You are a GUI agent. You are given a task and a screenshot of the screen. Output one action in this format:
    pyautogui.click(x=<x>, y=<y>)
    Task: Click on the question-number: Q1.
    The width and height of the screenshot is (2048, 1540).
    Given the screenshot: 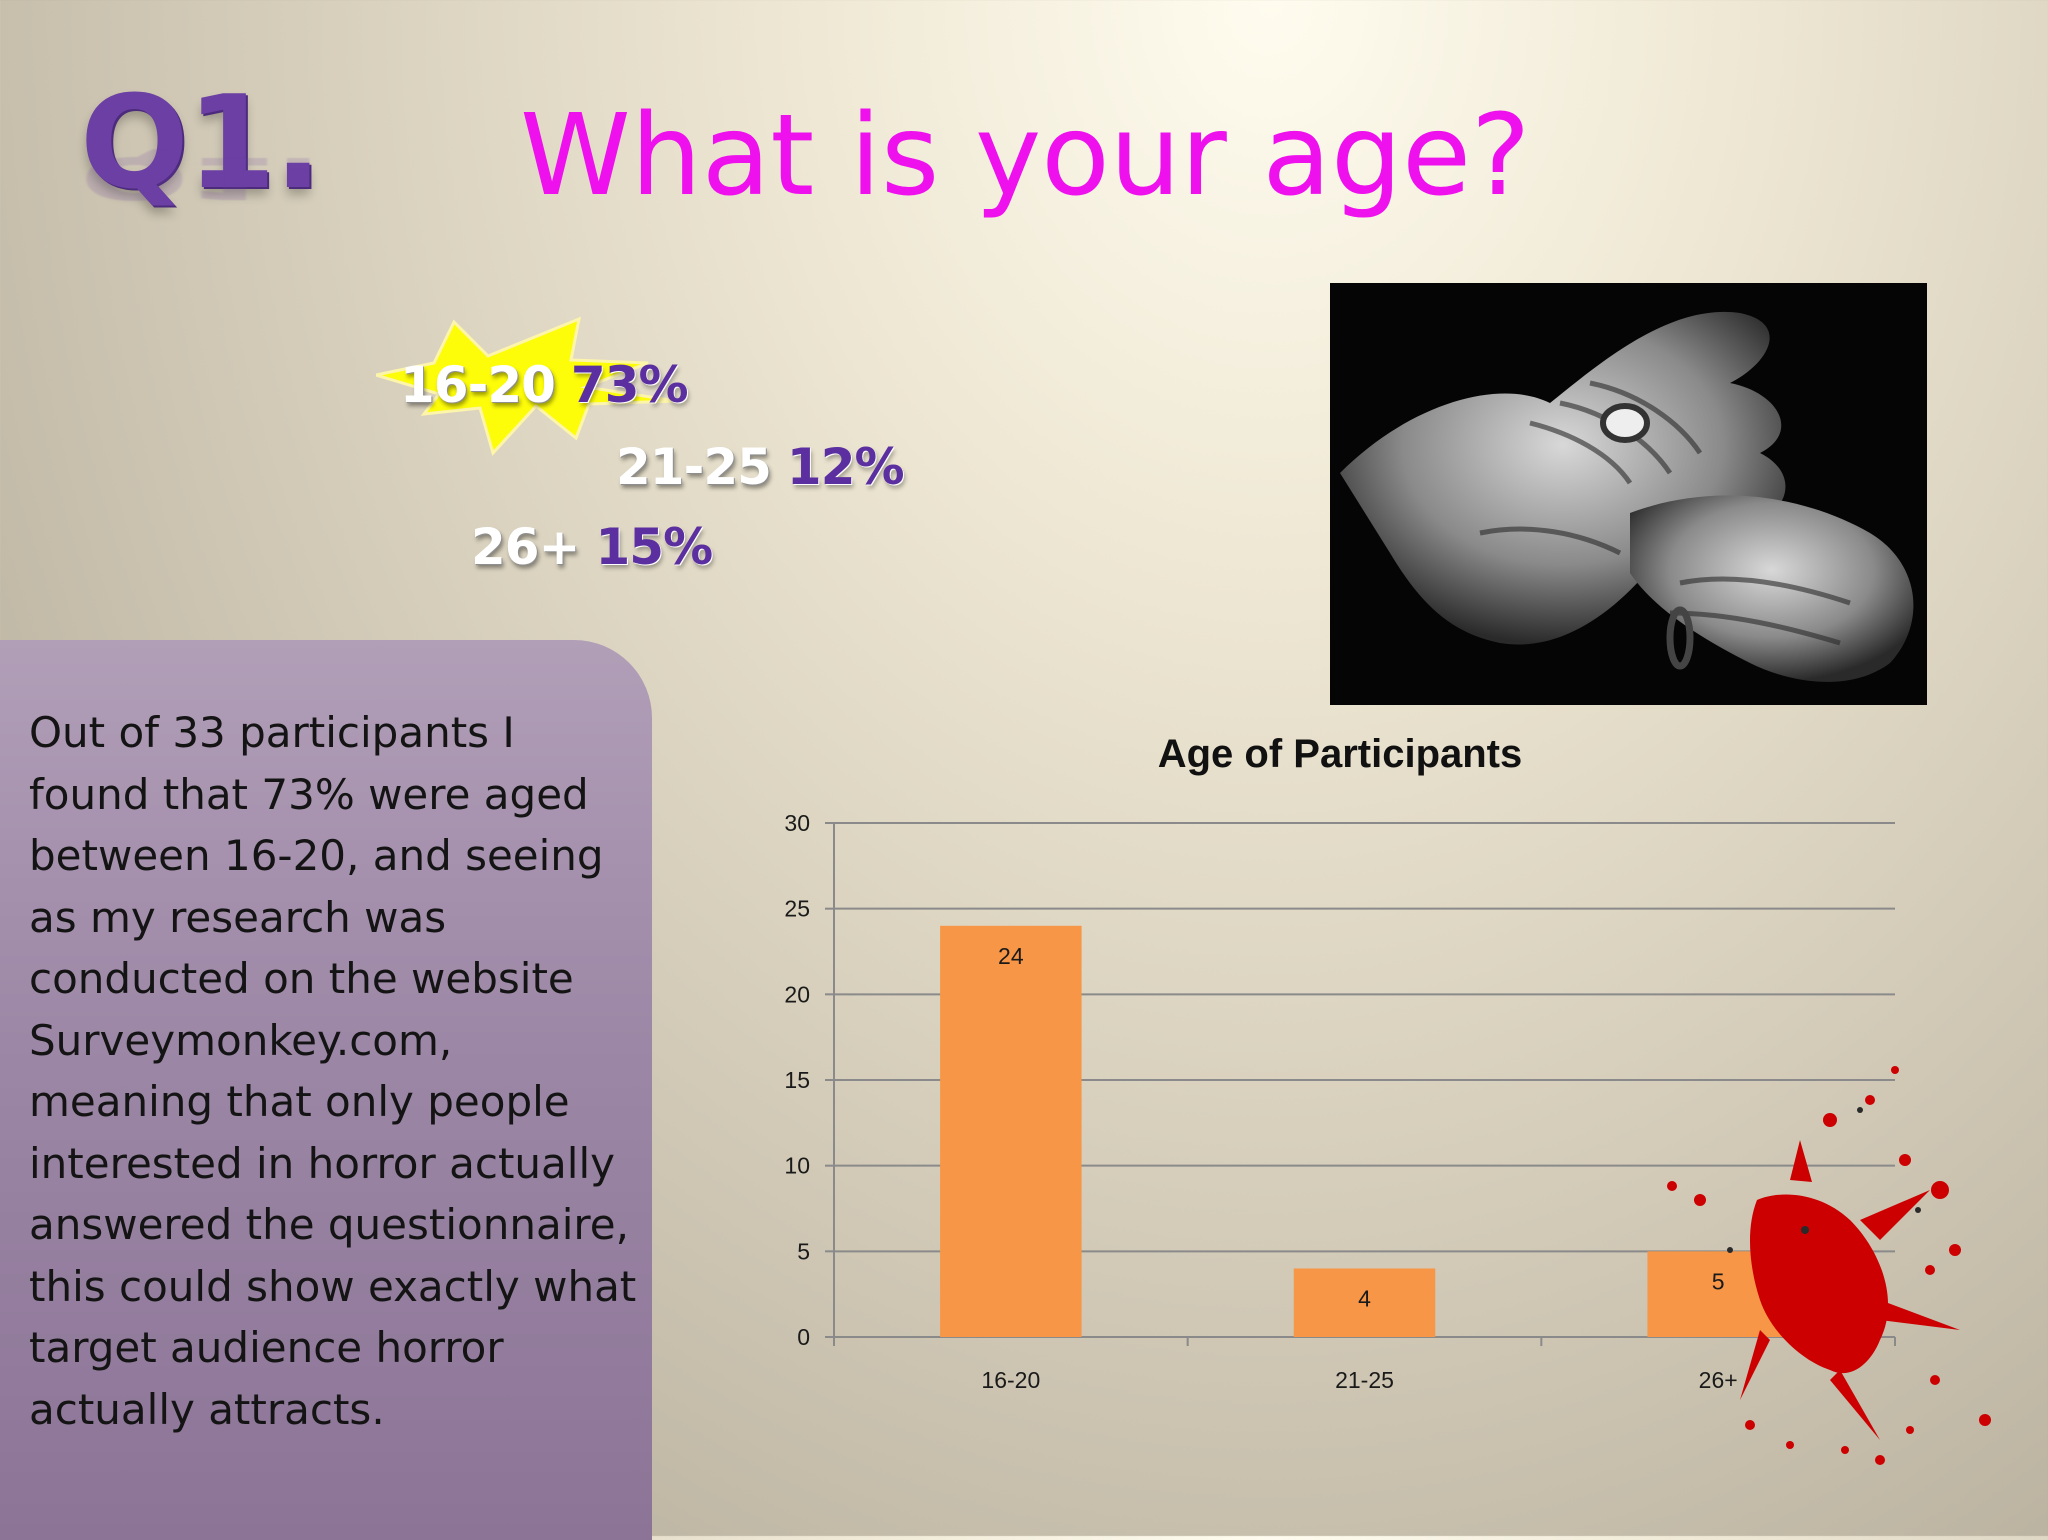 What is the action you would take?
    pyautogui.click(x=201, y=143)
    